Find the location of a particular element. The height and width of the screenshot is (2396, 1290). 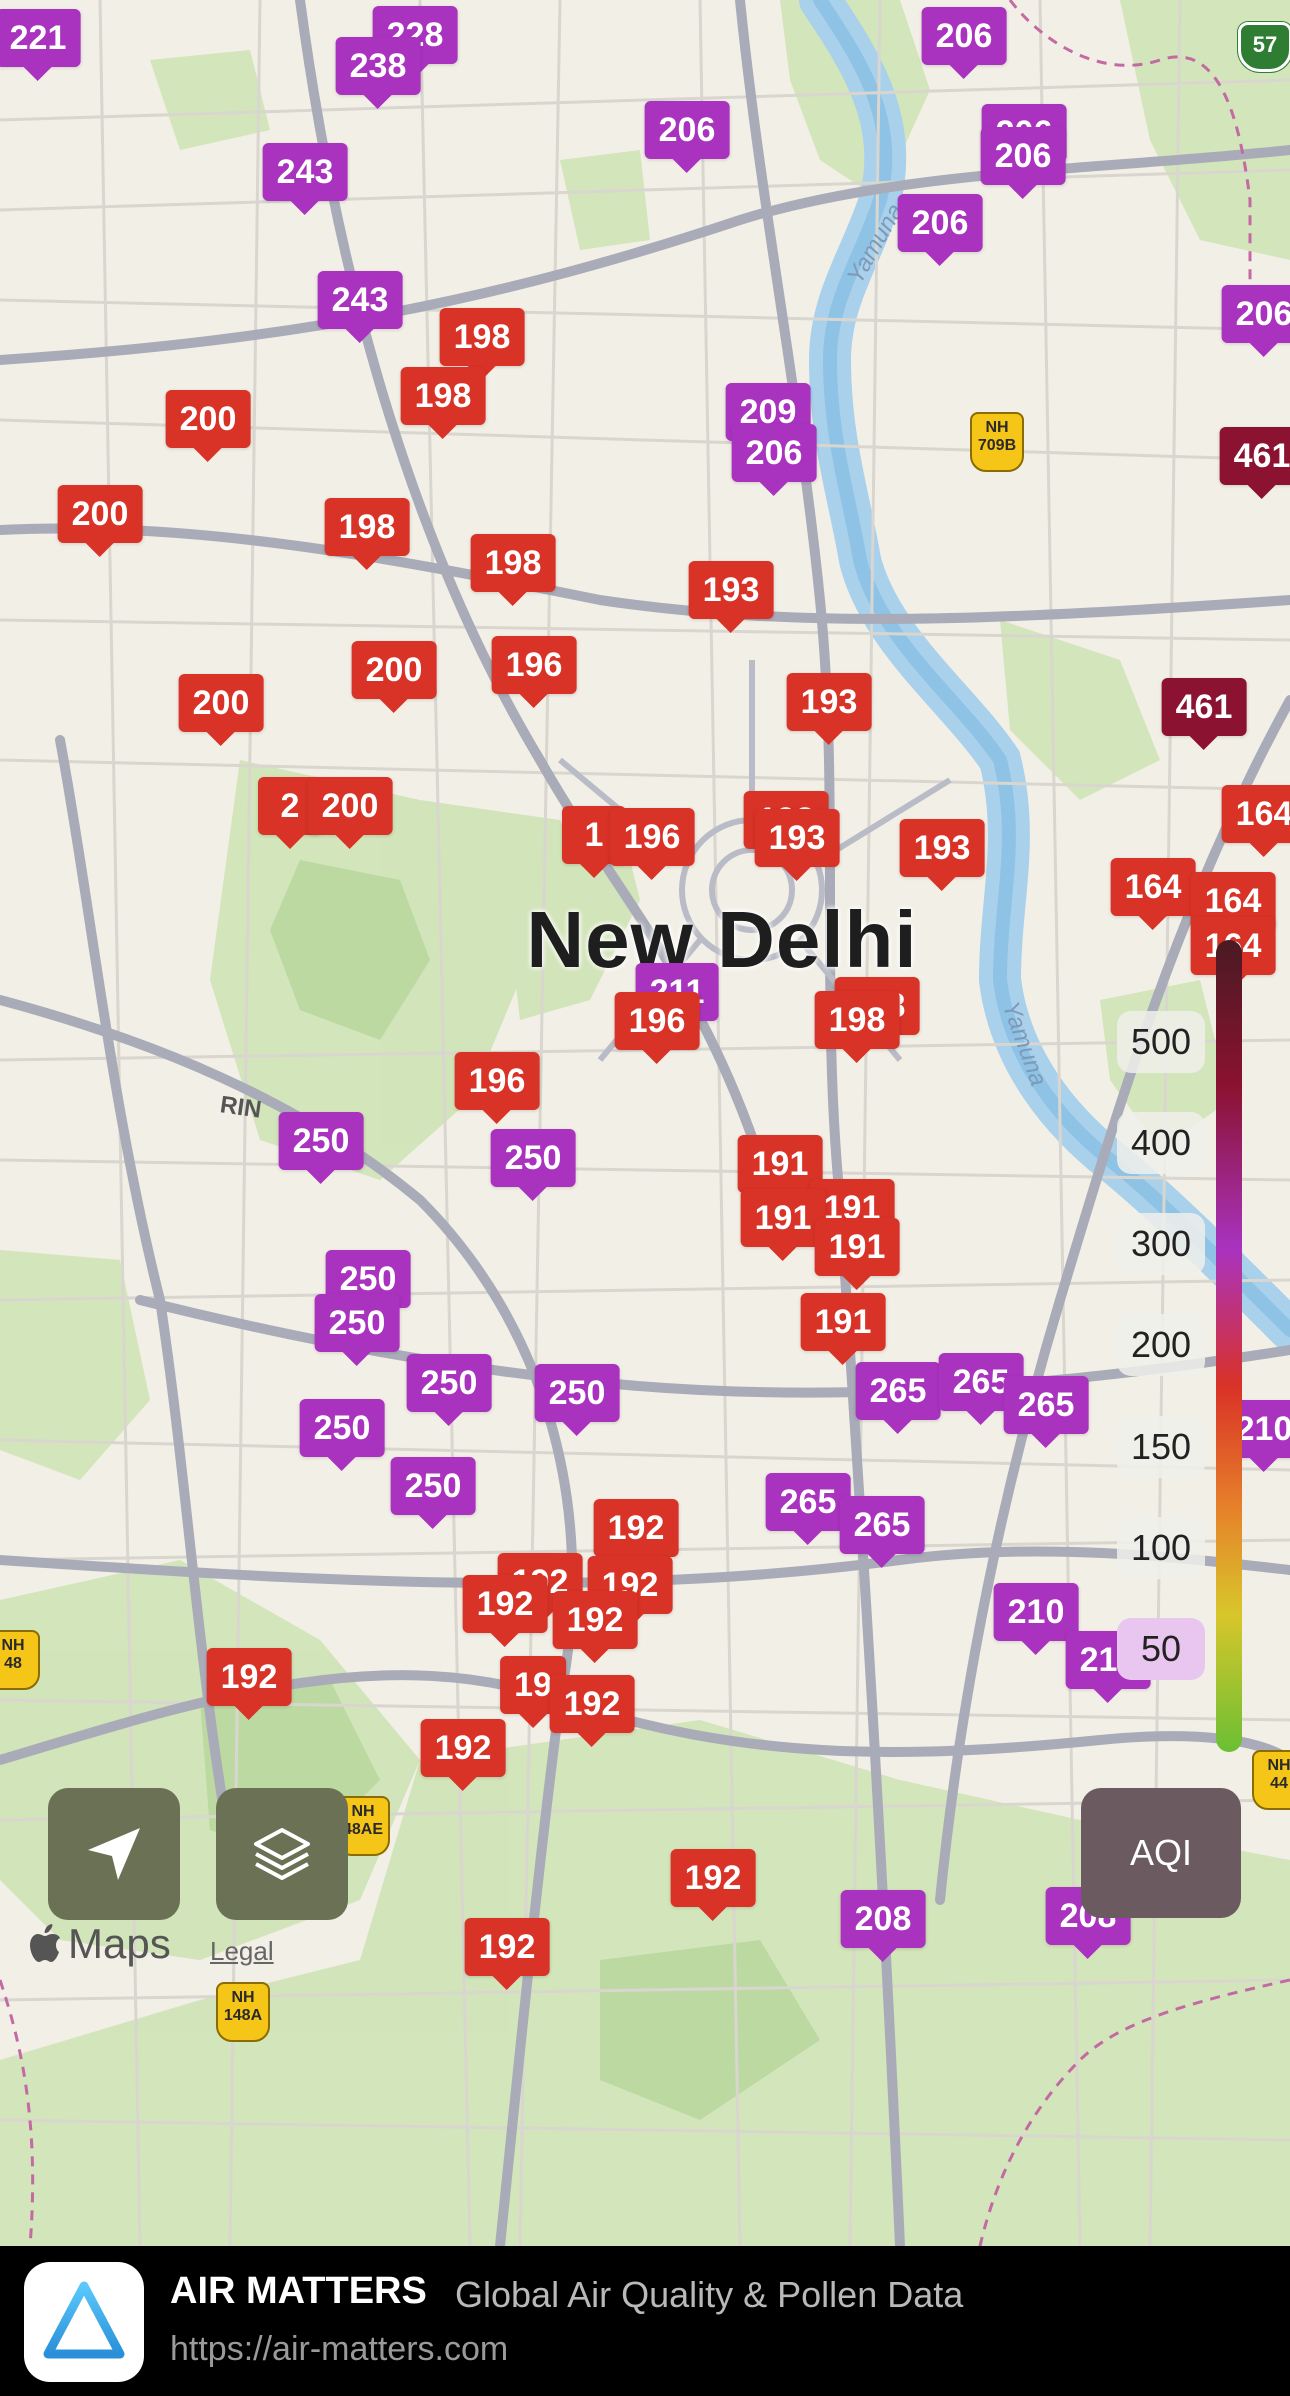

air-matters-logo-icon is located at coordinates (84, 2320).